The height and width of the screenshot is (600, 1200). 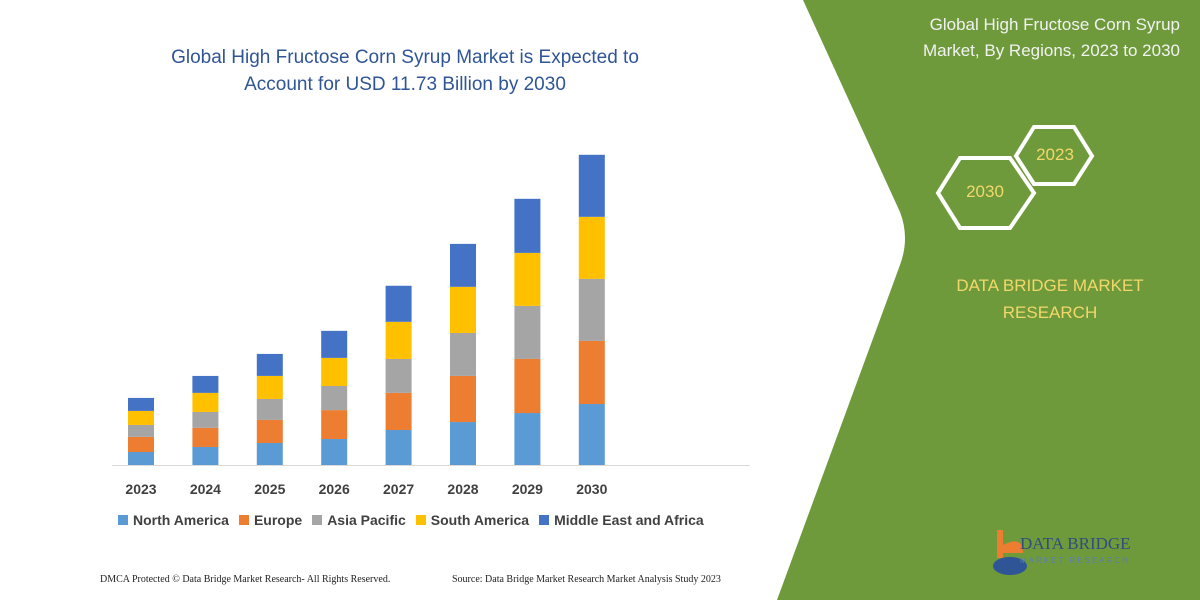 What do you see at coordinates (1050, 312) in the screenshot?
I see `brand-line-2: RESEARCH` at bounding box center [1050, 312].